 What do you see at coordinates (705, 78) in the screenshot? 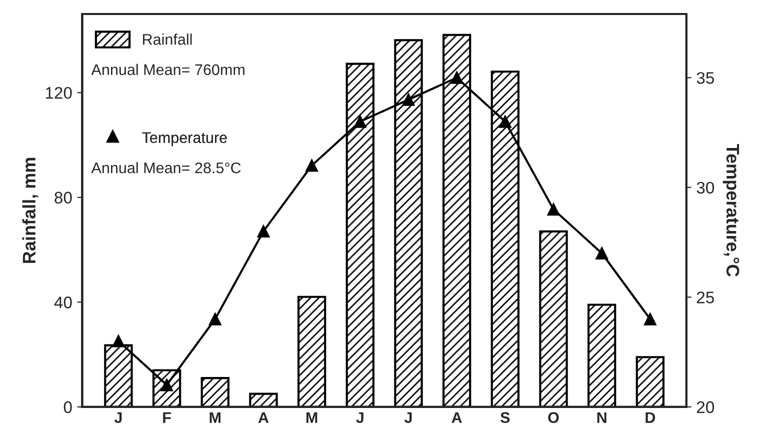
I see `y2-tick-label: 35` at bounding box center [705, 78].